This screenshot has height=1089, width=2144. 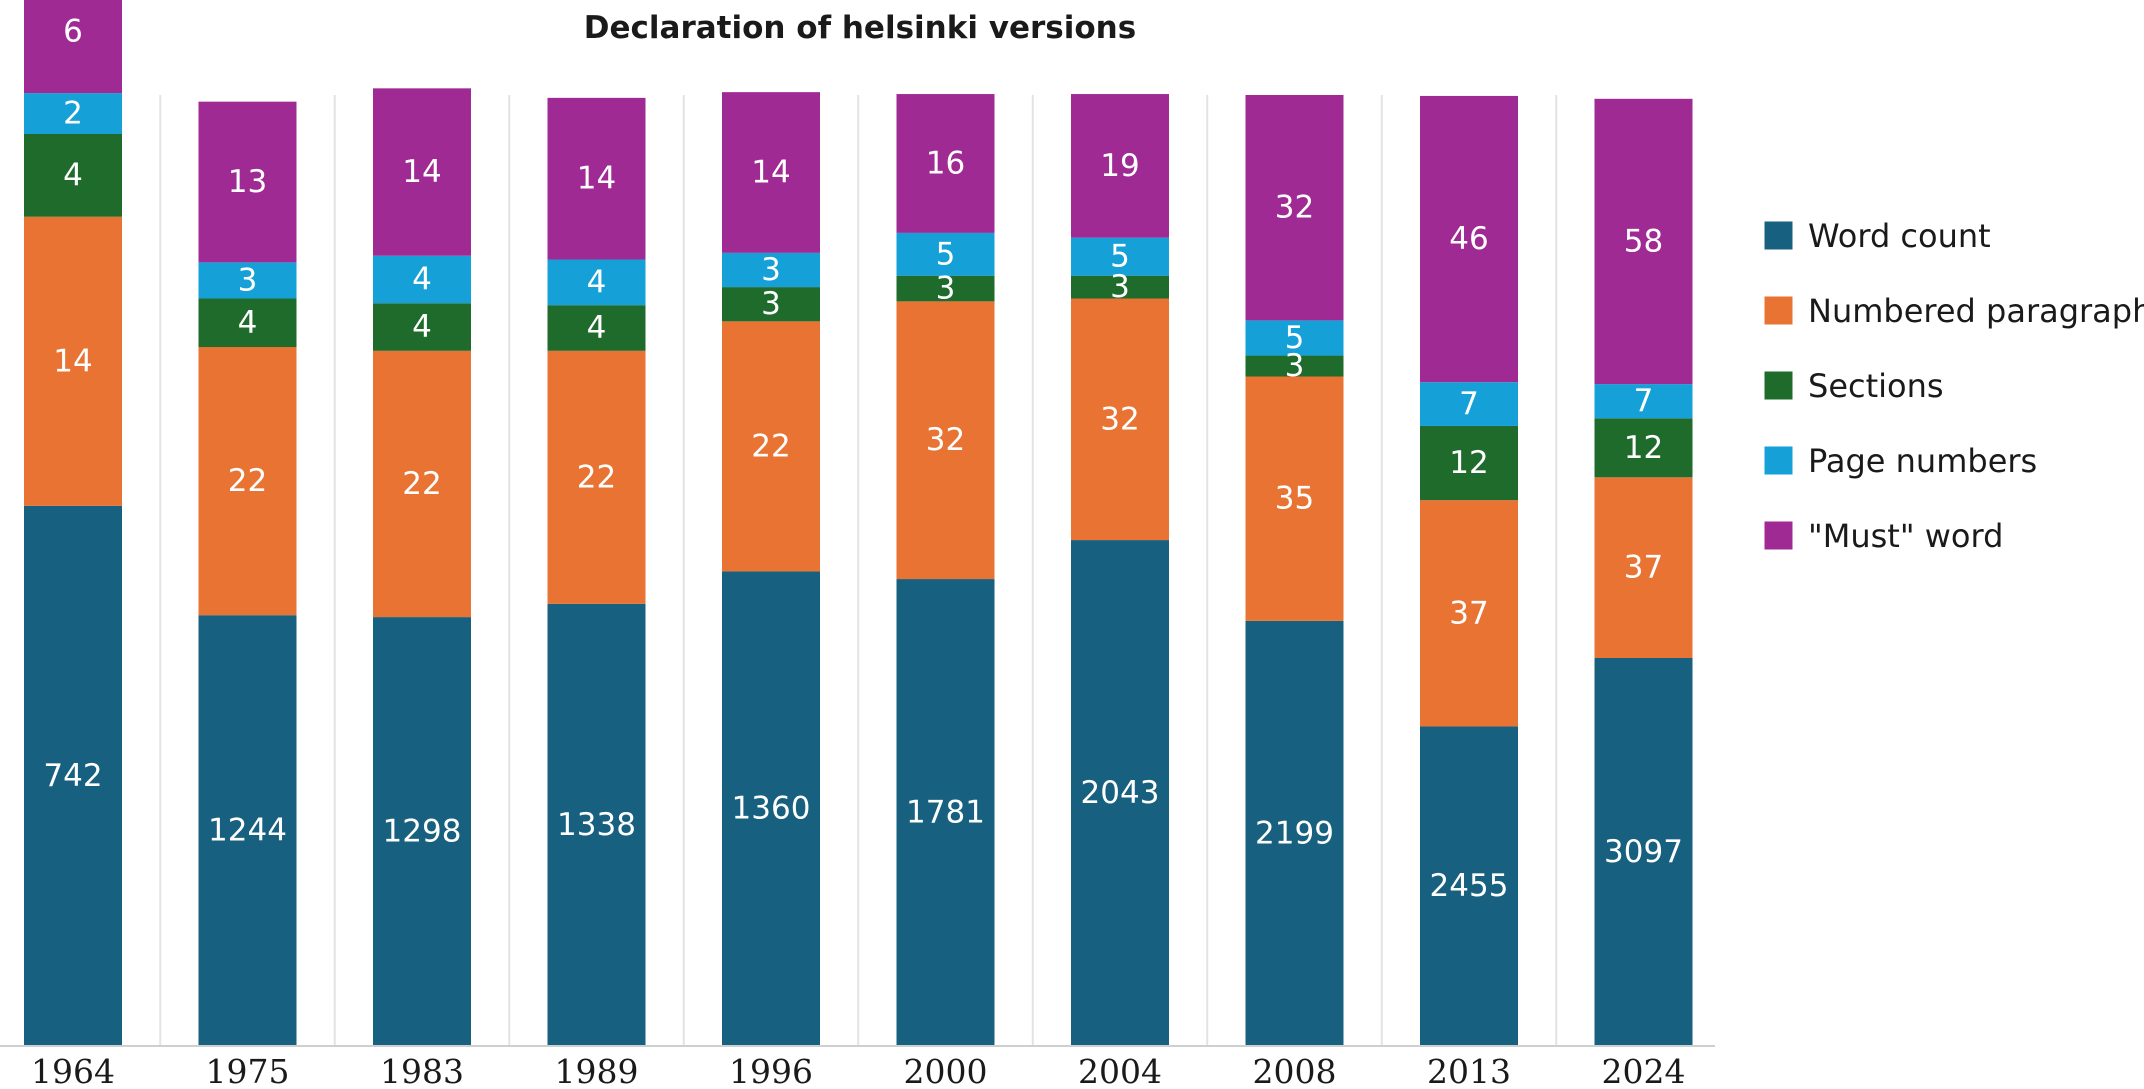 I want to click on bar-segment-page-numbers-1996, so click(x=771, y=270).